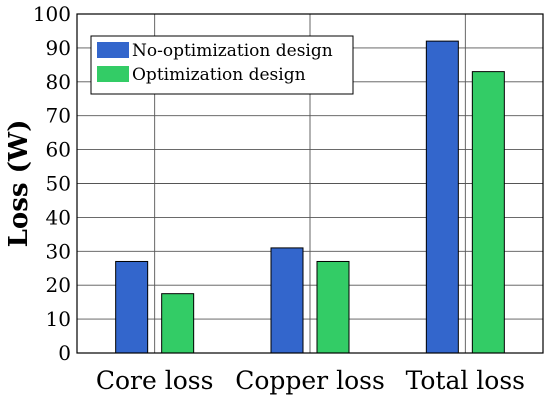 This screenshot has height=402, width=550. I want to click on y-tick-label: 70, so click(58, 116).